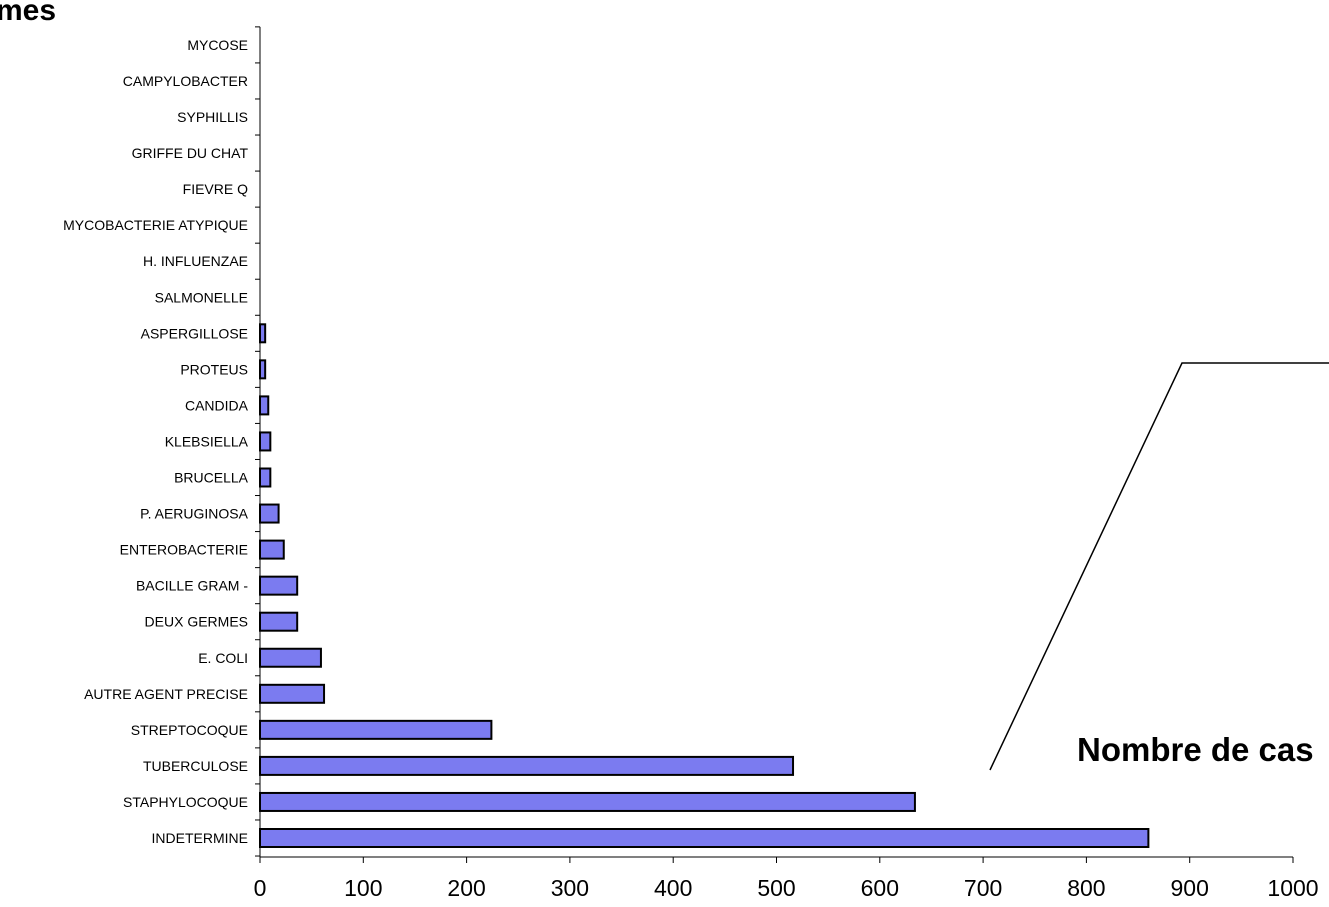 The image size is (1329, 907). What do you see at coordinates (212, 117) in the screenshot?
I see `category-label: SYPHILLIS` at bounding box center [212, 117].